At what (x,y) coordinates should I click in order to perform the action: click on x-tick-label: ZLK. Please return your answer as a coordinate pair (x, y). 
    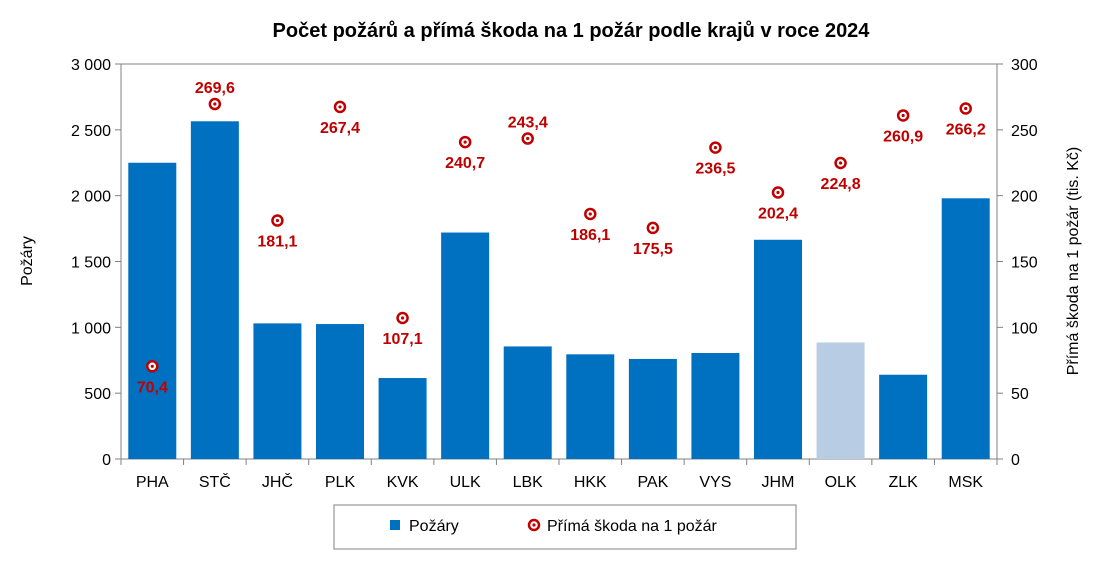
    Looking at the image, I should click on (903, 482).